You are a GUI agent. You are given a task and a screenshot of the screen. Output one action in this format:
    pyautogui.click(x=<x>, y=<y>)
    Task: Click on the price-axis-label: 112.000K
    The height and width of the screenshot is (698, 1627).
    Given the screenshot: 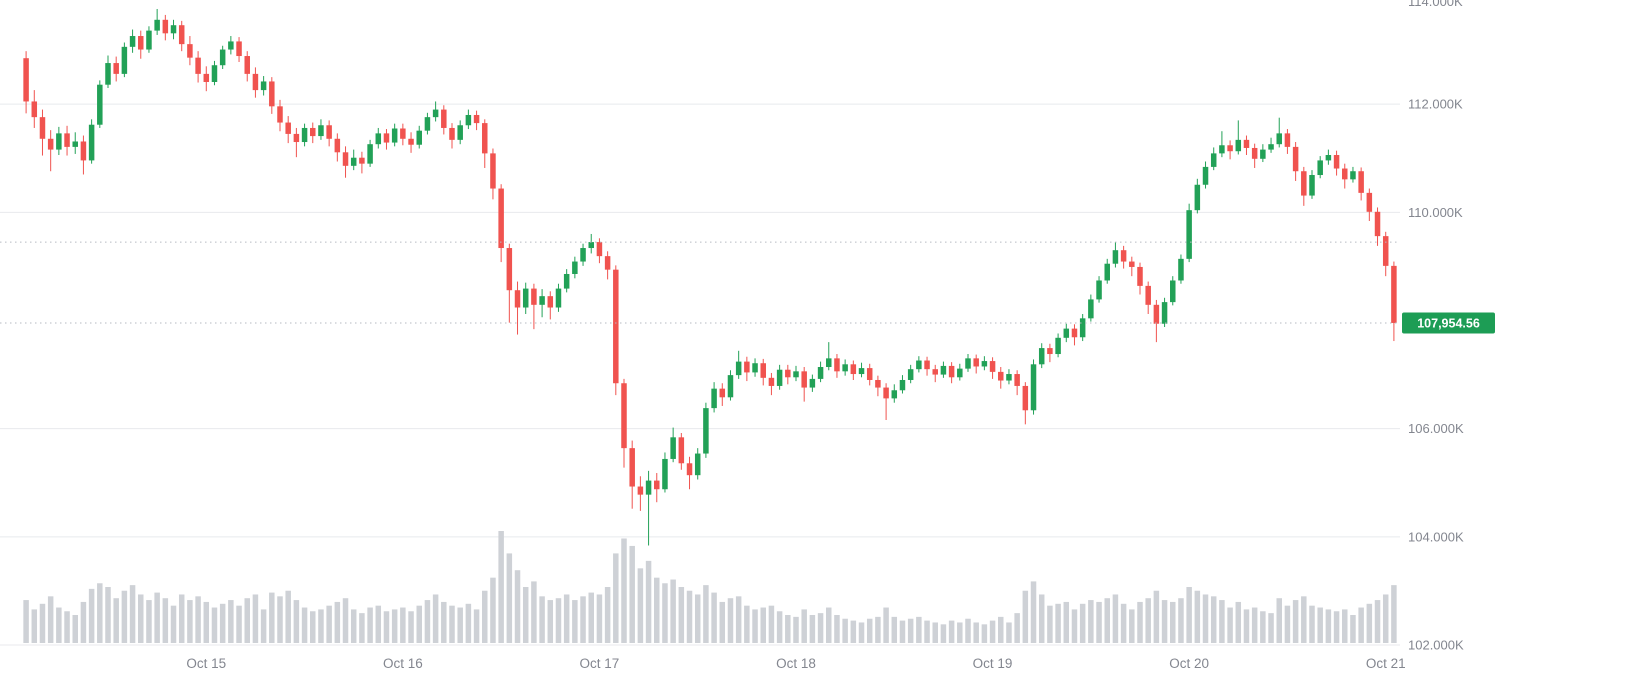 What is the action you would take?
    pyautogui.click(x=1435, y=104)
    